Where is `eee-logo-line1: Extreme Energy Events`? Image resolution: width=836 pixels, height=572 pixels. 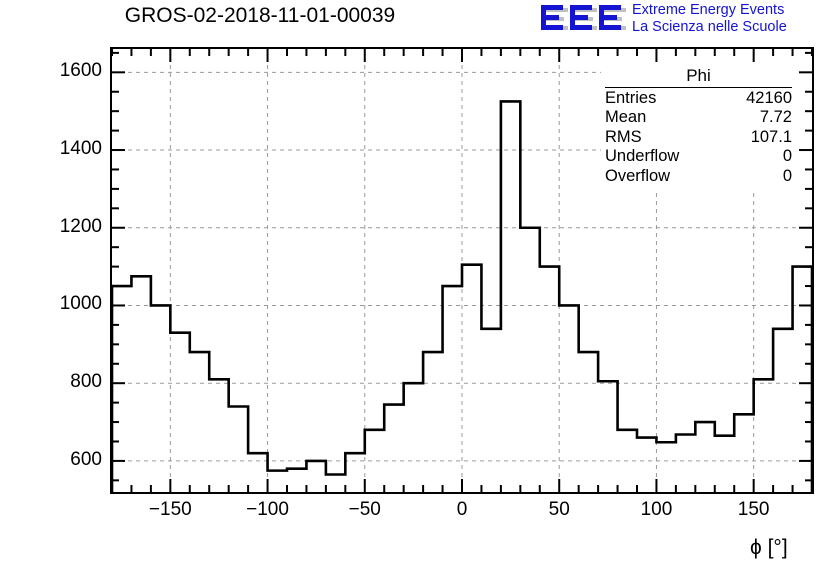 eee-logo-line1: Extreme Energy Events is located at coordinates (708, 10).